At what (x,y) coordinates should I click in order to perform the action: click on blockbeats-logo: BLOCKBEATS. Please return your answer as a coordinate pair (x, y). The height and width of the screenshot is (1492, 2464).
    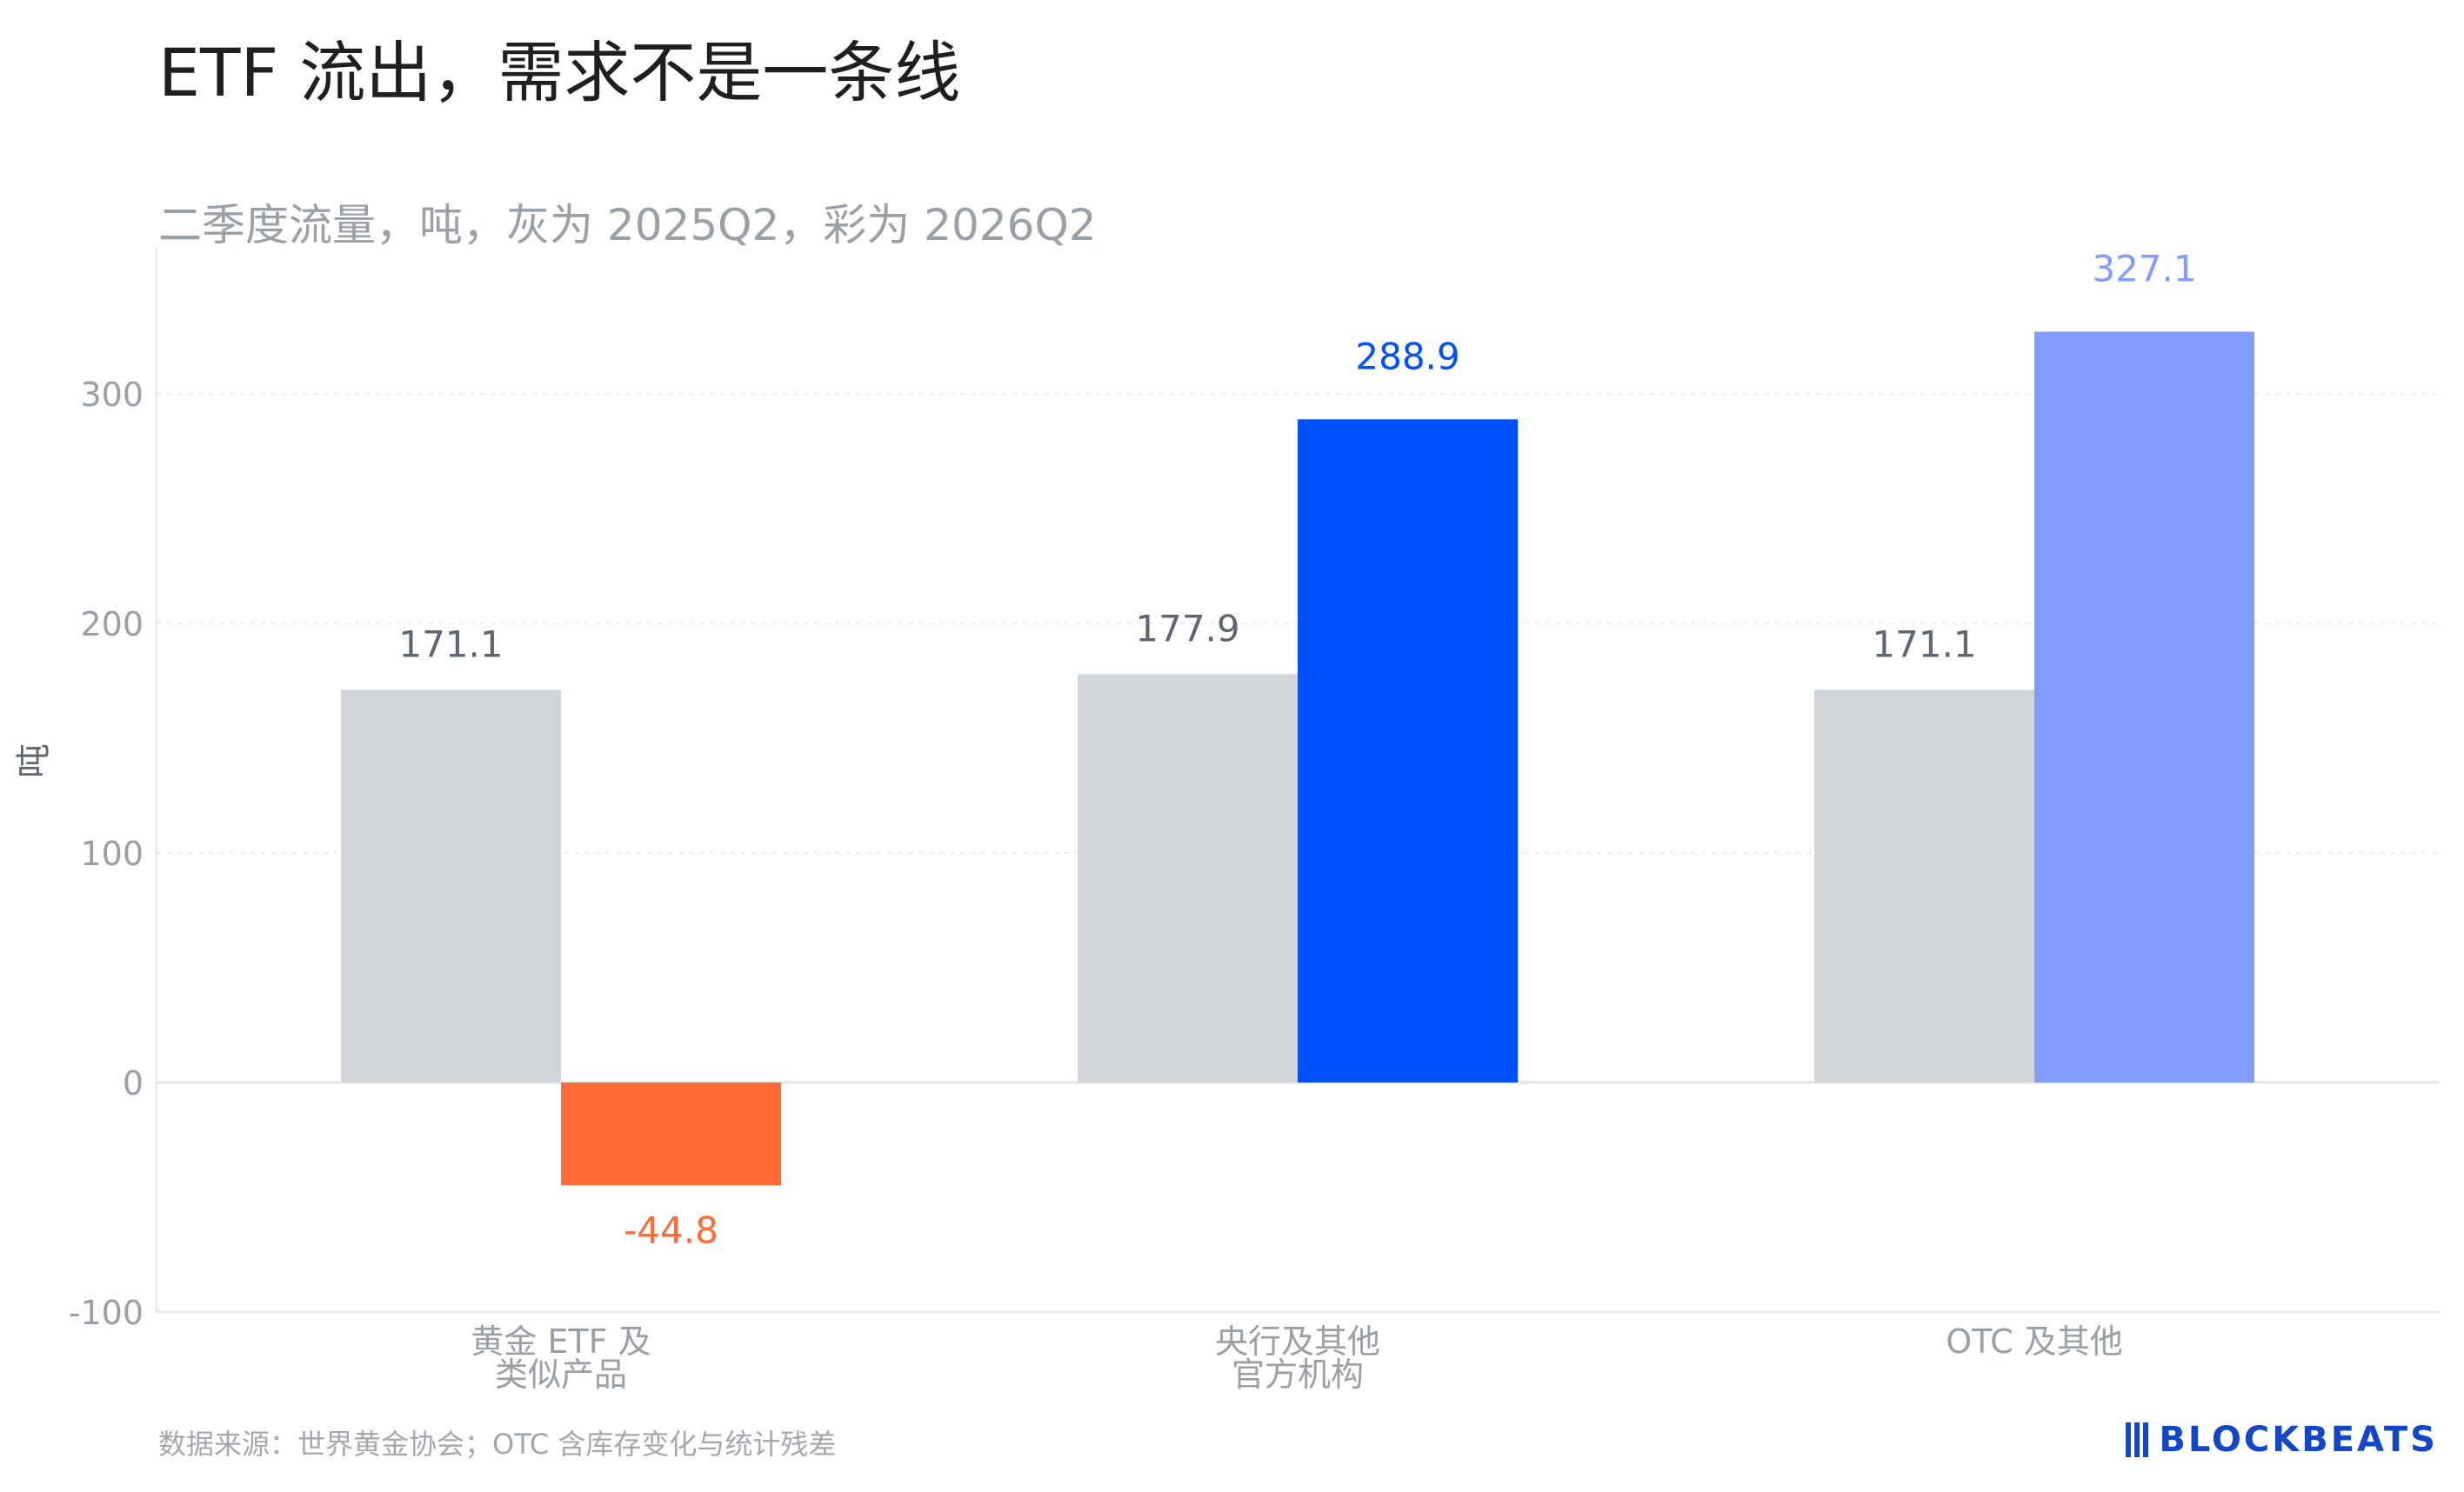
    Looking at the image, I should click on (2282, 1440).